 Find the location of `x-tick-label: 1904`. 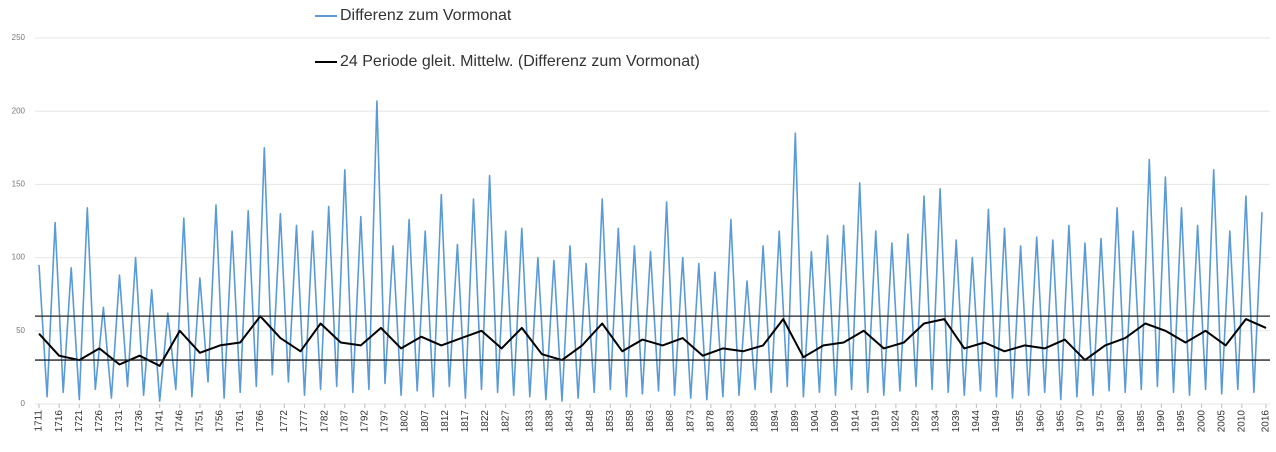

x-tick-label: 1904 is located at coordinates (815, 421).